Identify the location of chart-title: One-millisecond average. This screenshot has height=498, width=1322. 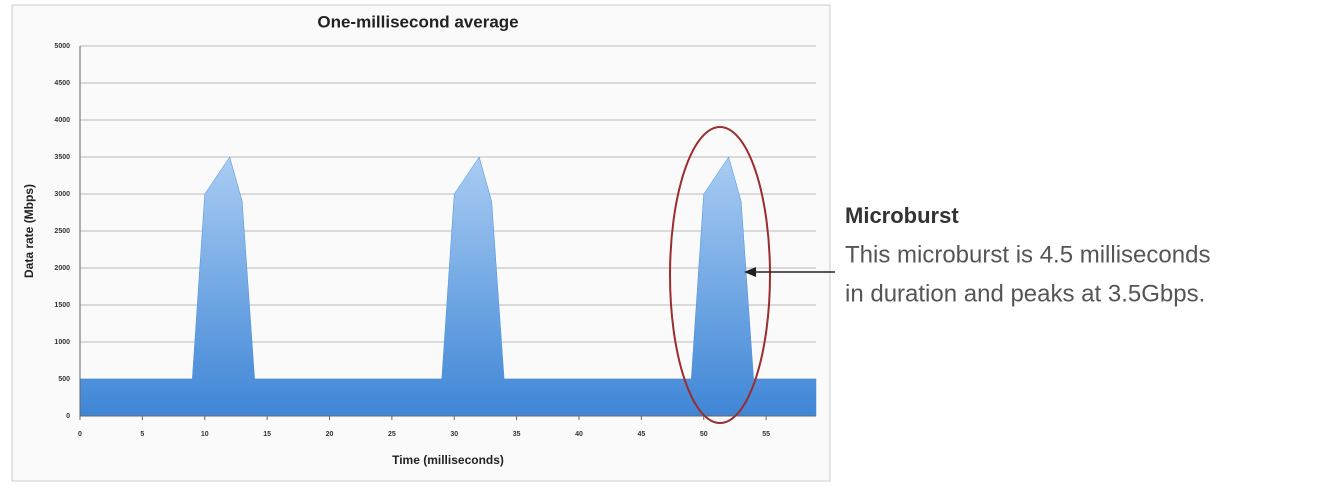
(417, 21).